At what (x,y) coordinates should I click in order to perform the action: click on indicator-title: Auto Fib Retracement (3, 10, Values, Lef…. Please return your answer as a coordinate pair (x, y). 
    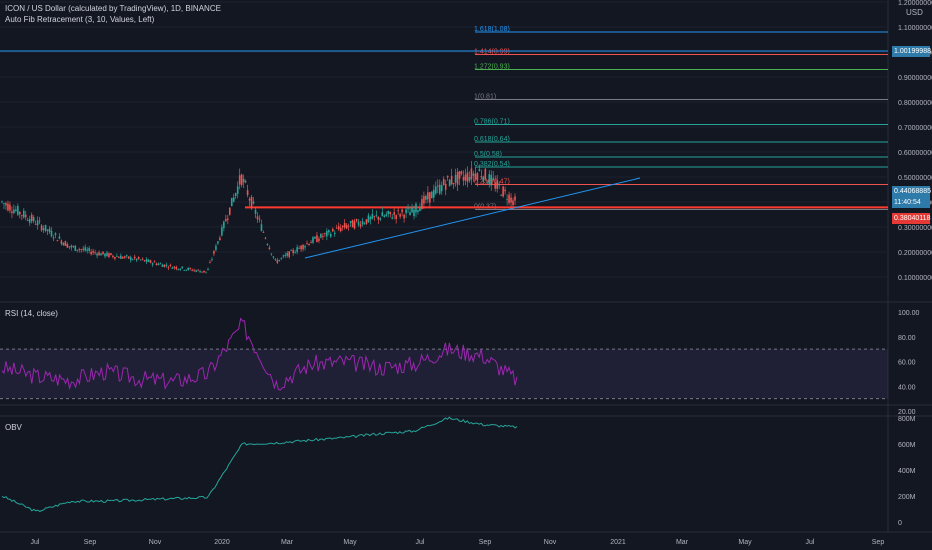
    Looking at the image, I should click on (80, 19).